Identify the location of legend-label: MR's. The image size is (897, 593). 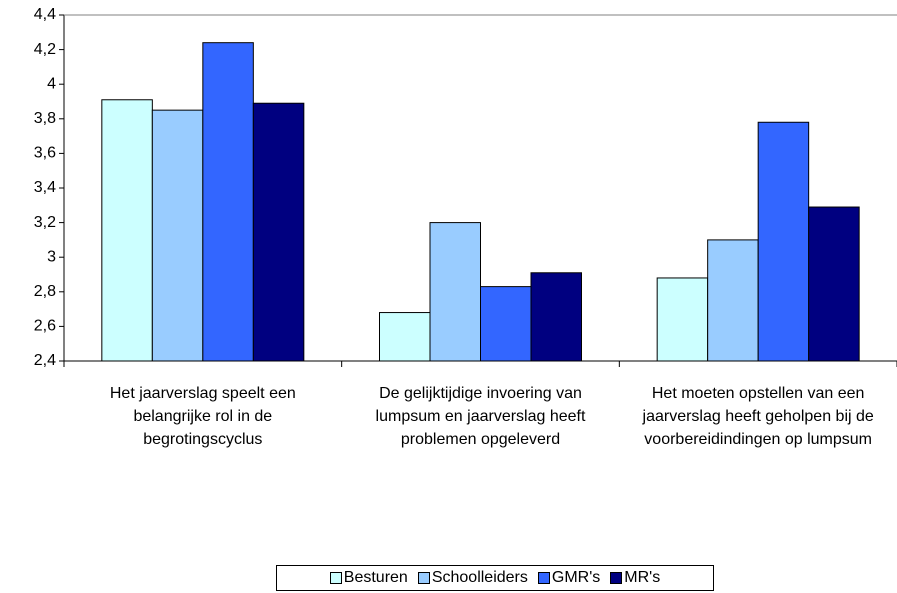
(642, 577).